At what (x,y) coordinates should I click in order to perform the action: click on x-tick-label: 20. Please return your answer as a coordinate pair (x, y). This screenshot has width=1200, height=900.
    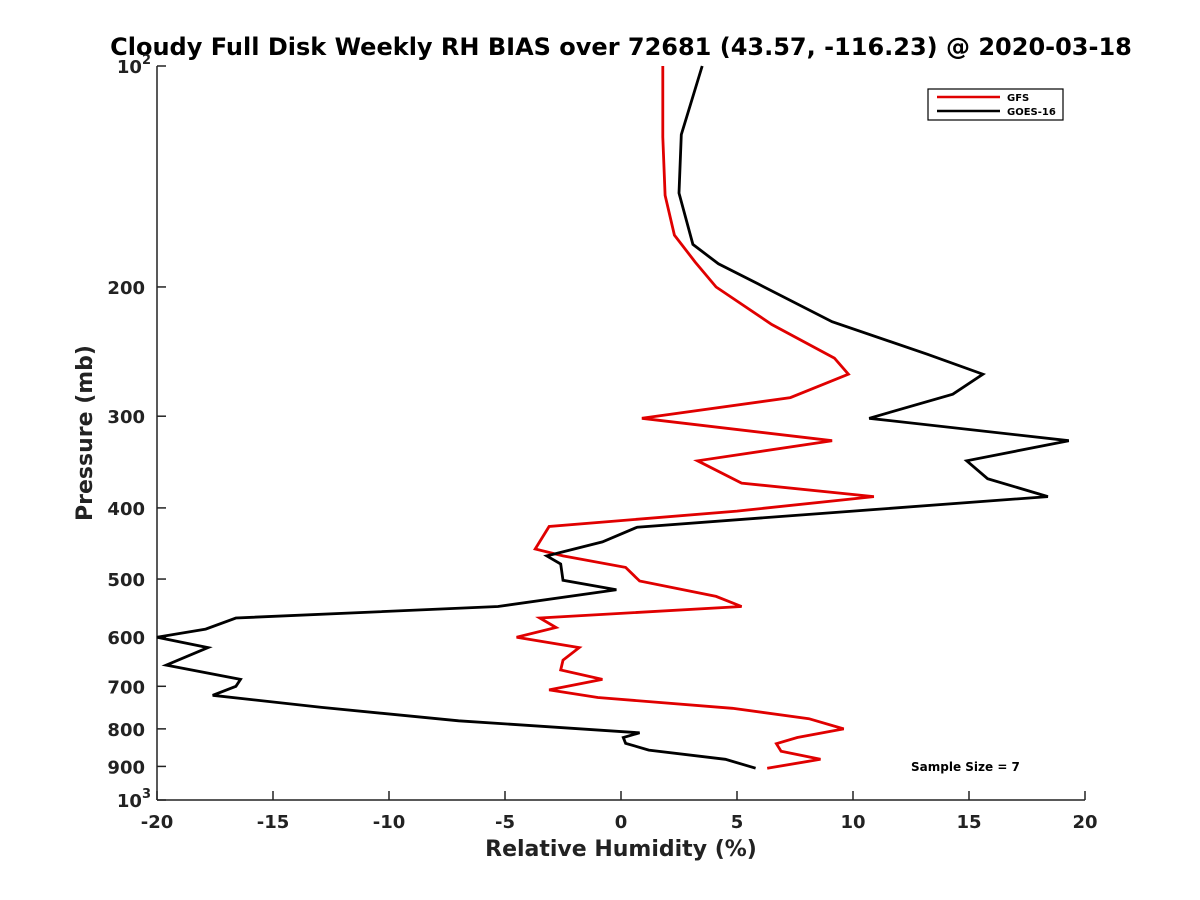
    Looking at the image, I should click on (1084, 822).